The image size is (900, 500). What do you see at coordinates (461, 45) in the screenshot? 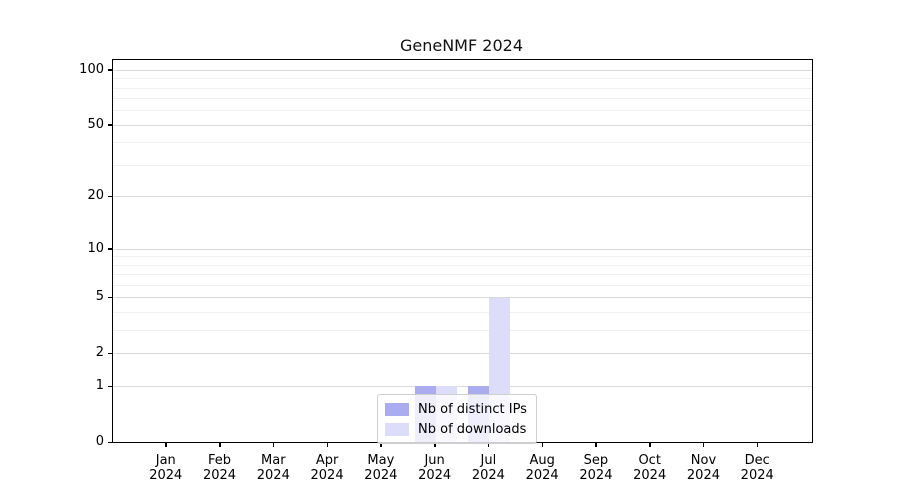
I see `chart-title: GeneNMF 2024` at bounding box center [461, 45].